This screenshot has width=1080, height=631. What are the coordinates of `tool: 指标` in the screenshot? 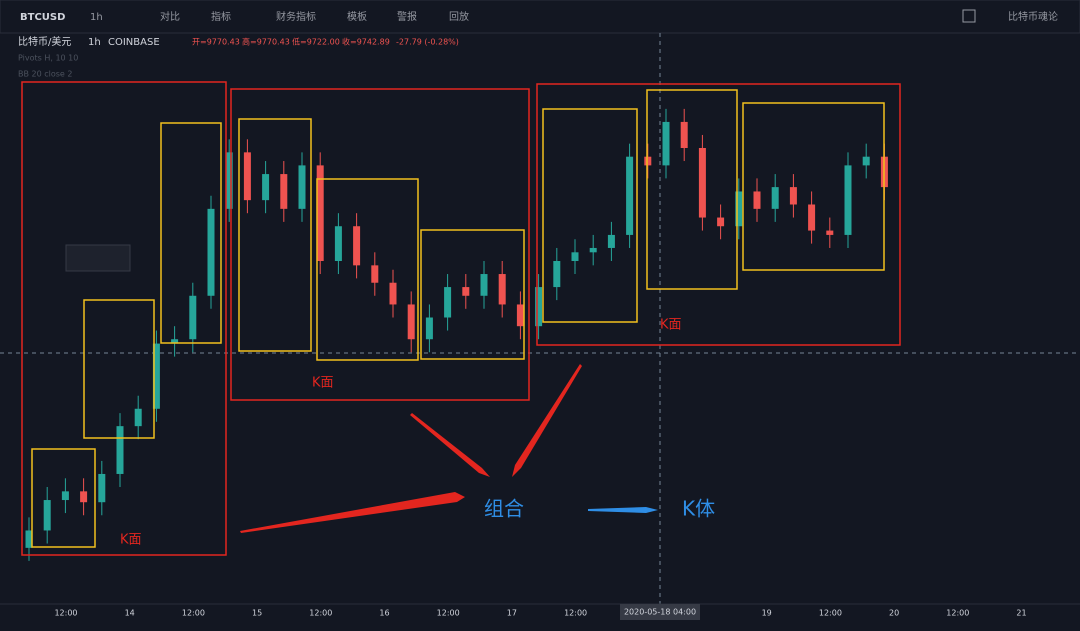 It's located at (221, 16).